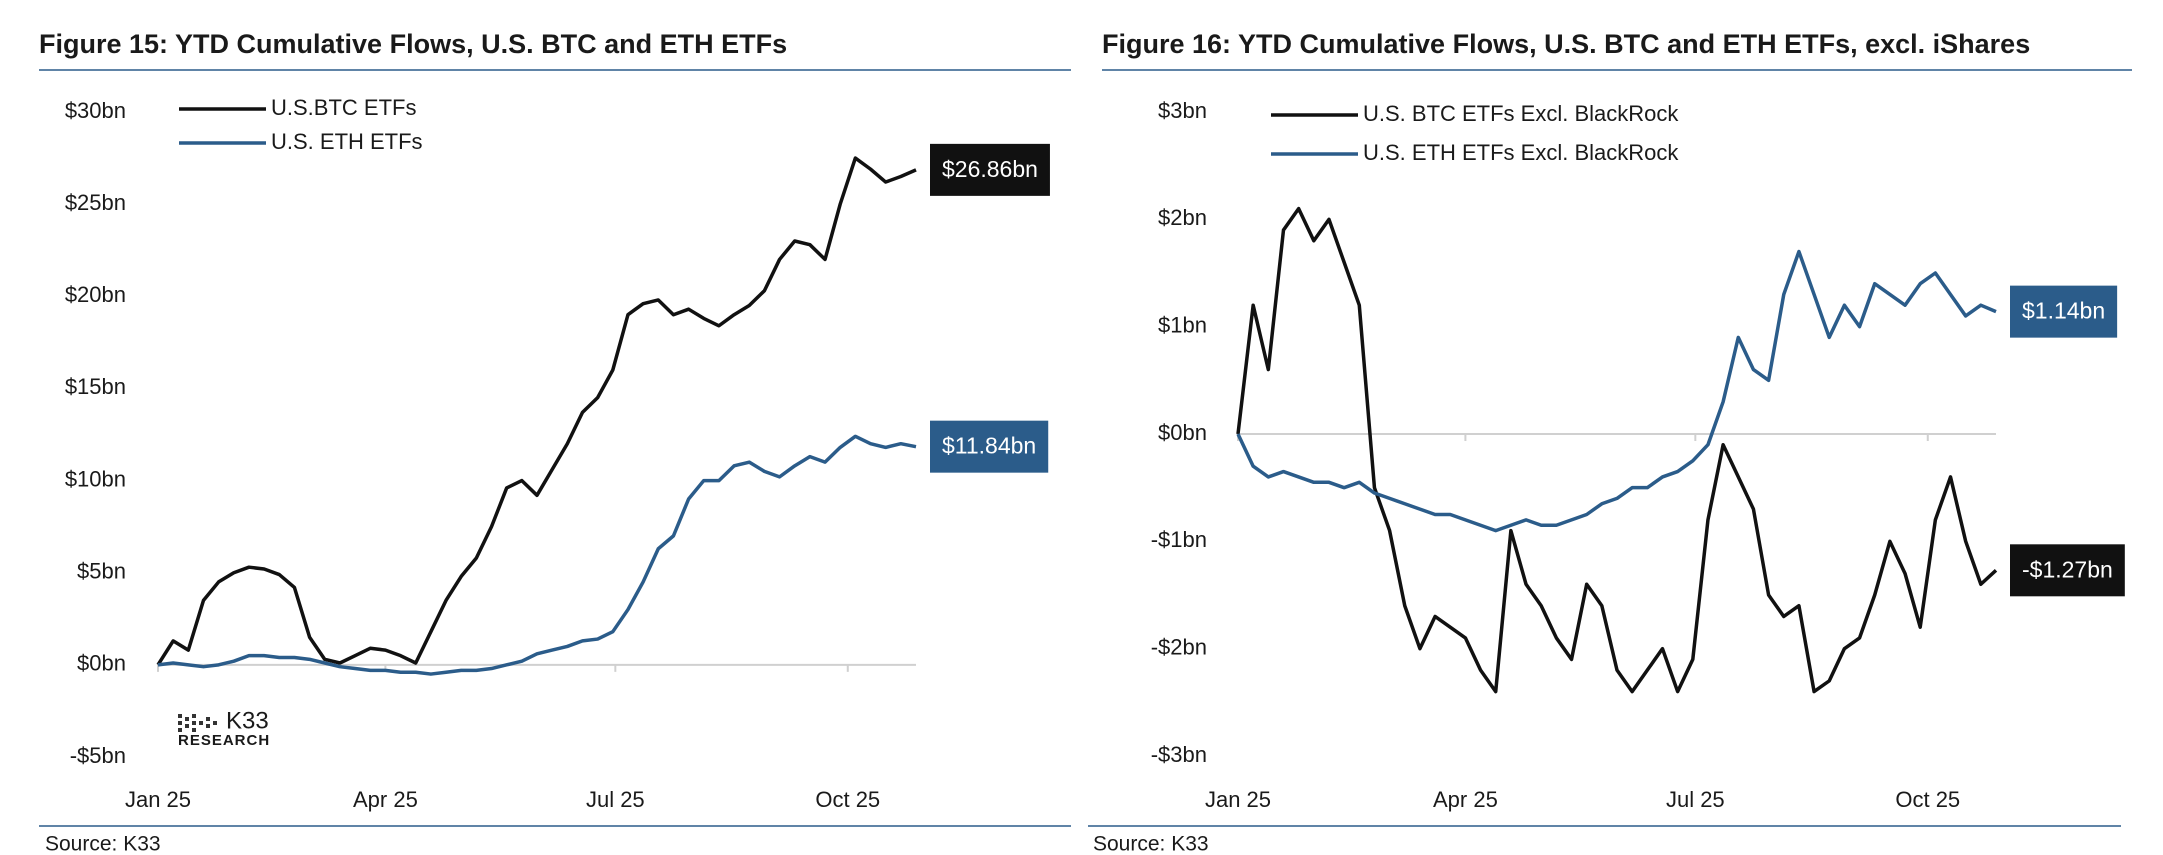  What do you see at coordinates (1182, 217) in the screenshot?
I see `y-tick-label: $2bn` at bounding box center [1182, 217].